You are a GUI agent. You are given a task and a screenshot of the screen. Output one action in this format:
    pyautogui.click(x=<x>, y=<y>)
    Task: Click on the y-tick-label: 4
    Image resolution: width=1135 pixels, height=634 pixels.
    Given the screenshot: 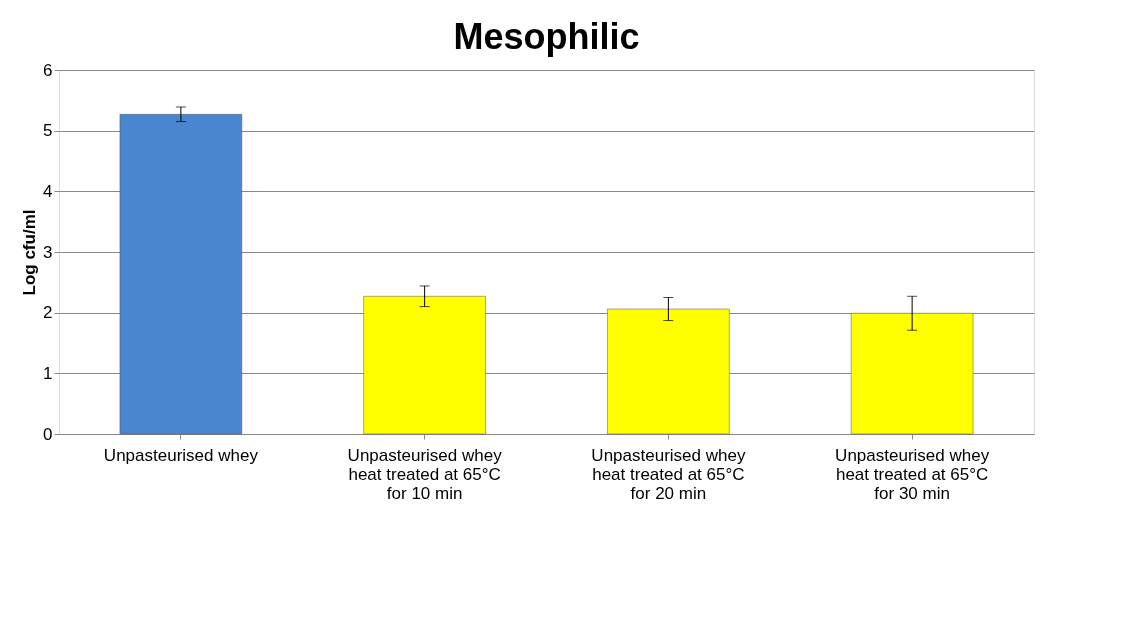 What is the action you would take?
    pyautogui.click(x=48, y=191)
    